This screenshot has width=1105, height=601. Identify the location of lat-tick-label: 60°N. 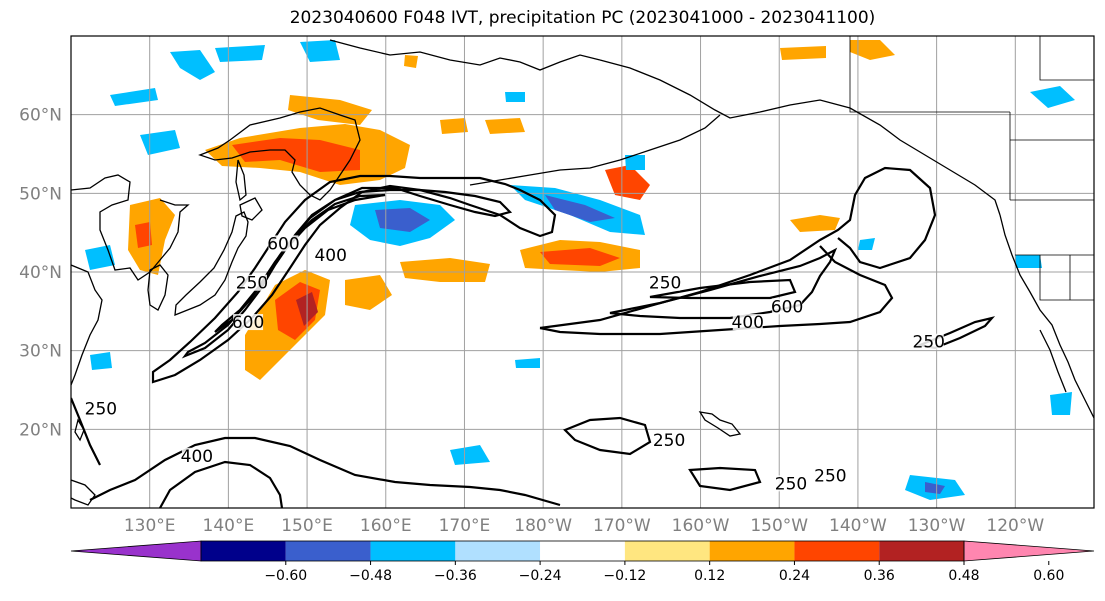
(40, 116).